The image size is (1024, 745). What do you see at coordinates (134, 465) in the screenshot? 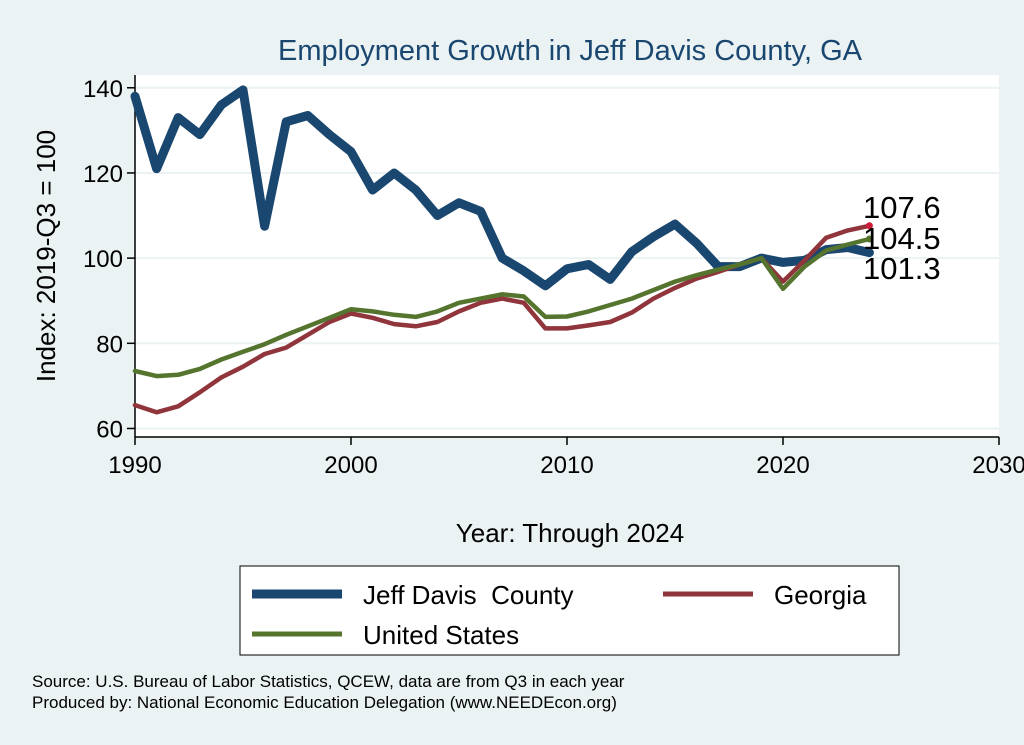
I see `x-tick-label: 1990` at bounding box center [134, 465].